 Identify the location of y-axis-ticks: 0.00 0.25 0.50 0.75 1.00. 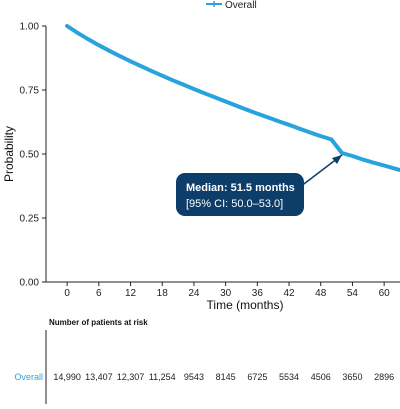
(33, 155).